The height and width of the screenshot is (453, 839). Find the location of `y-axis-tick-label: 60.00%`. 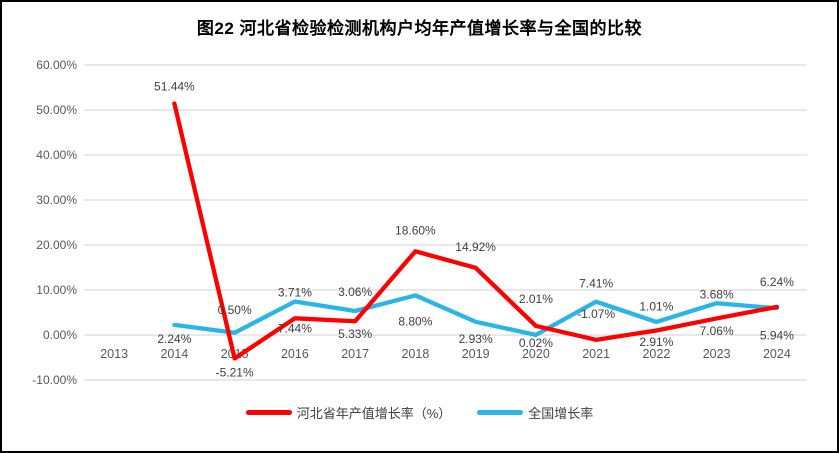

y-axis-tick-label: 60.00% is located at coordinates (56, 65).